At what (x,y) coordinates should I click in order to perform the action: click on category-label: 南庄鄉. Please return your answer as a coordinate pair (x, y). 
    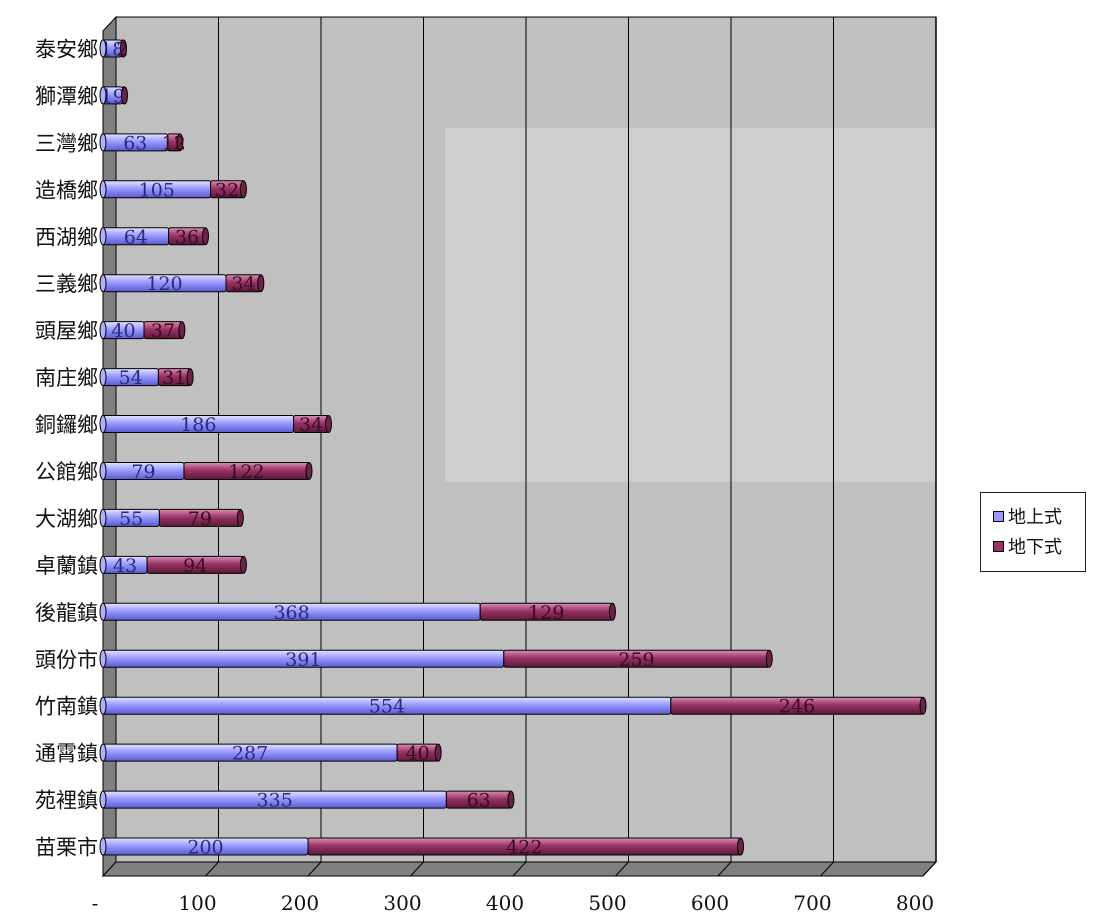
    Looking at the image, I should click on (66, 378).